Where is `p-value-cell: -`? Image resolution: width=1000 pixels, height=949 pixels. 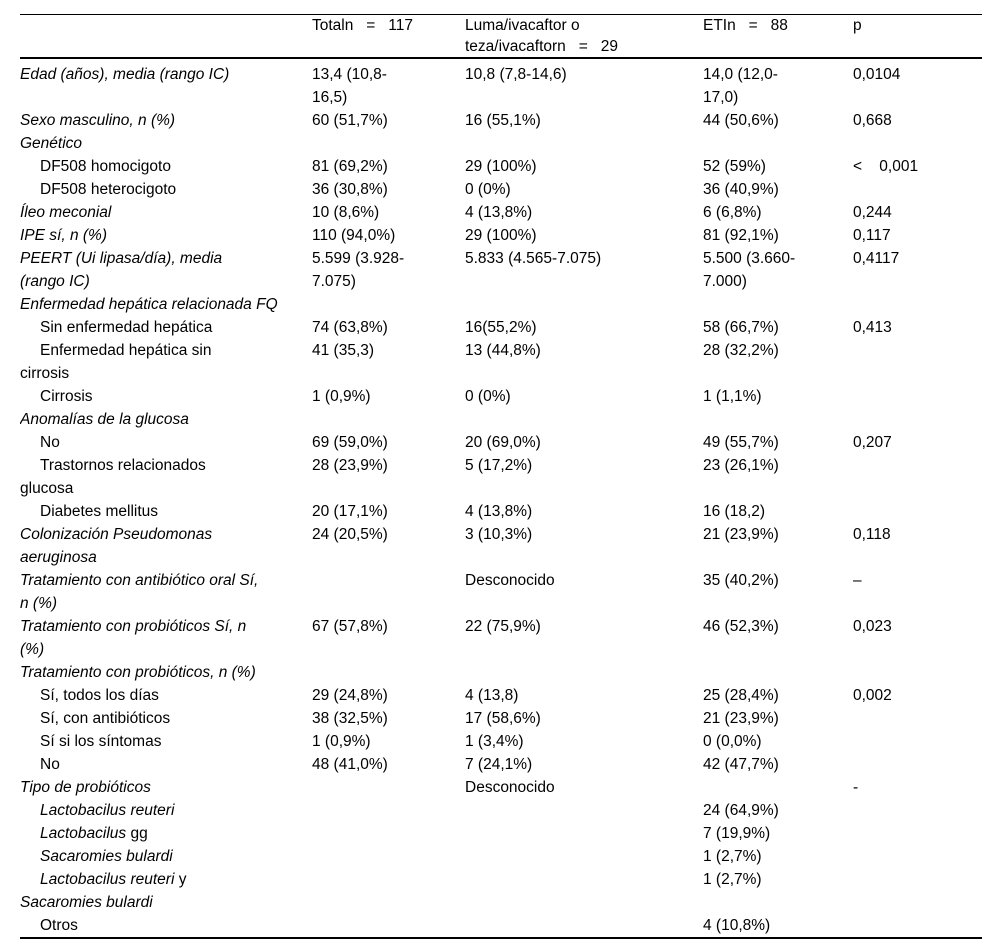 p-value-cell: - is located at coordinates (856, 787).